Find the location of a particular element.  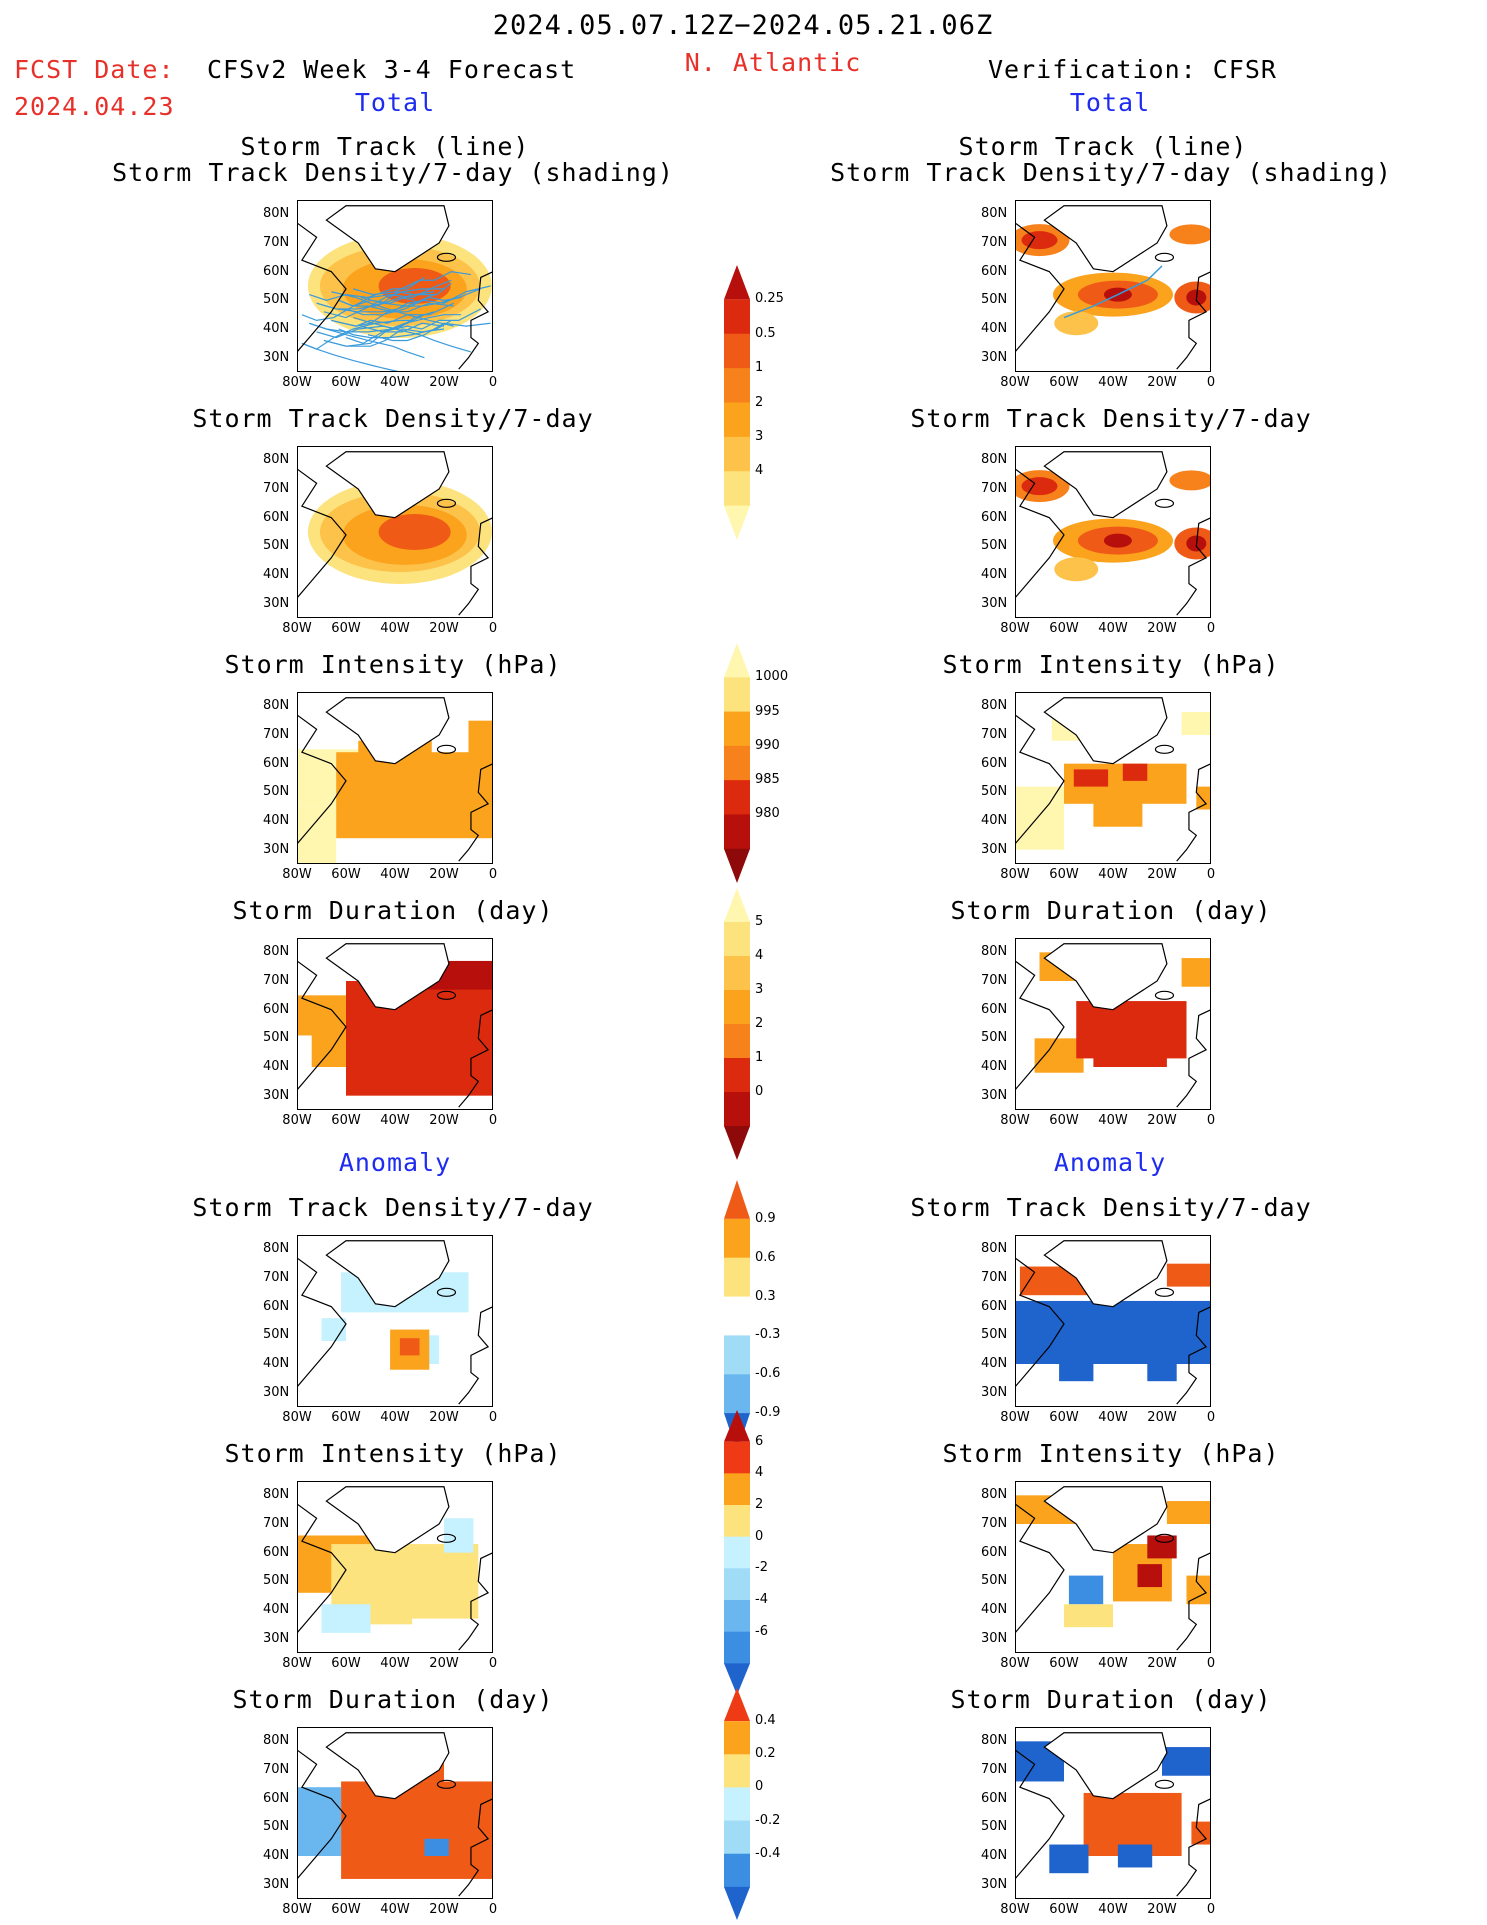

map-anom_intensity-right is located at coordinates (1113, 1567).